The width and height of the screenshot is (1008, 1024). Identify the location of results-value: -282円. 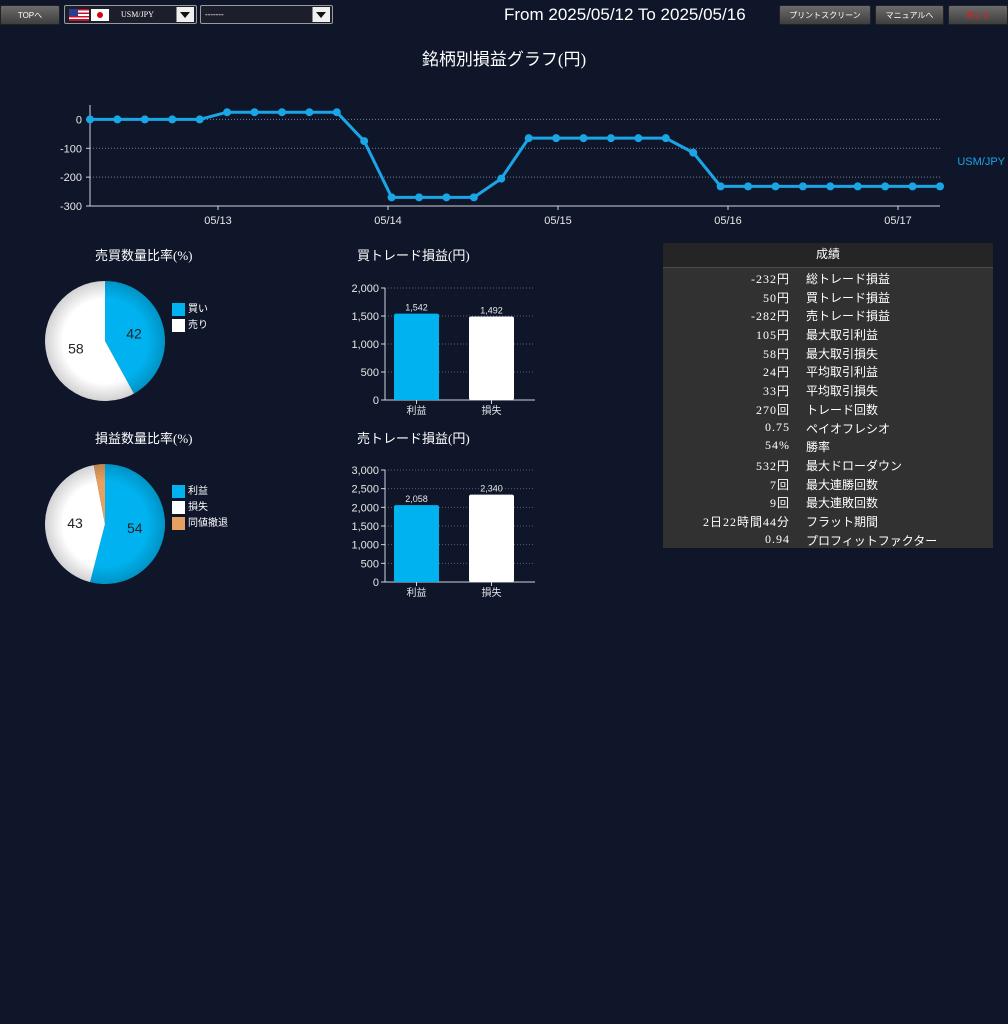
(770, 316).